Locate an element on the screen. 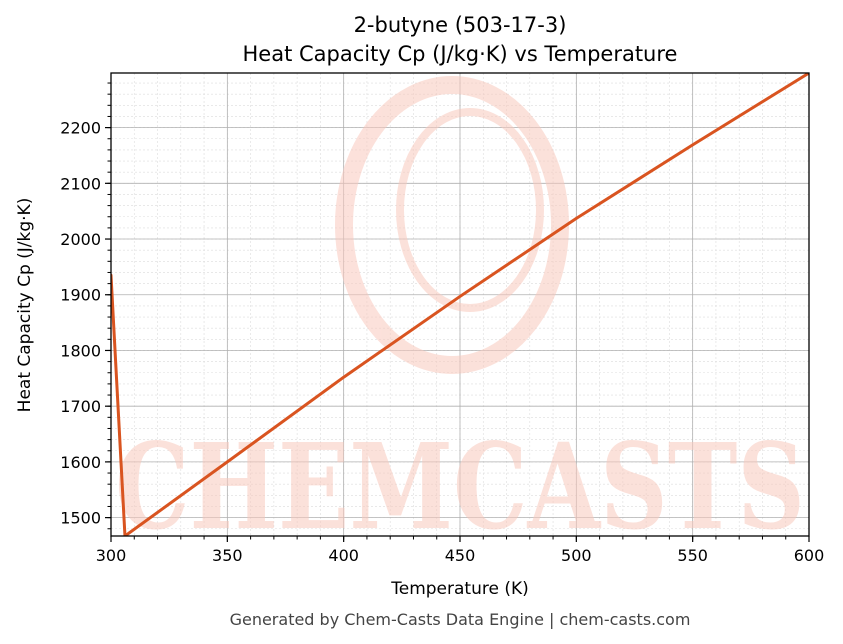  x-tick-label: 350 is located at coordinates (227, 555).